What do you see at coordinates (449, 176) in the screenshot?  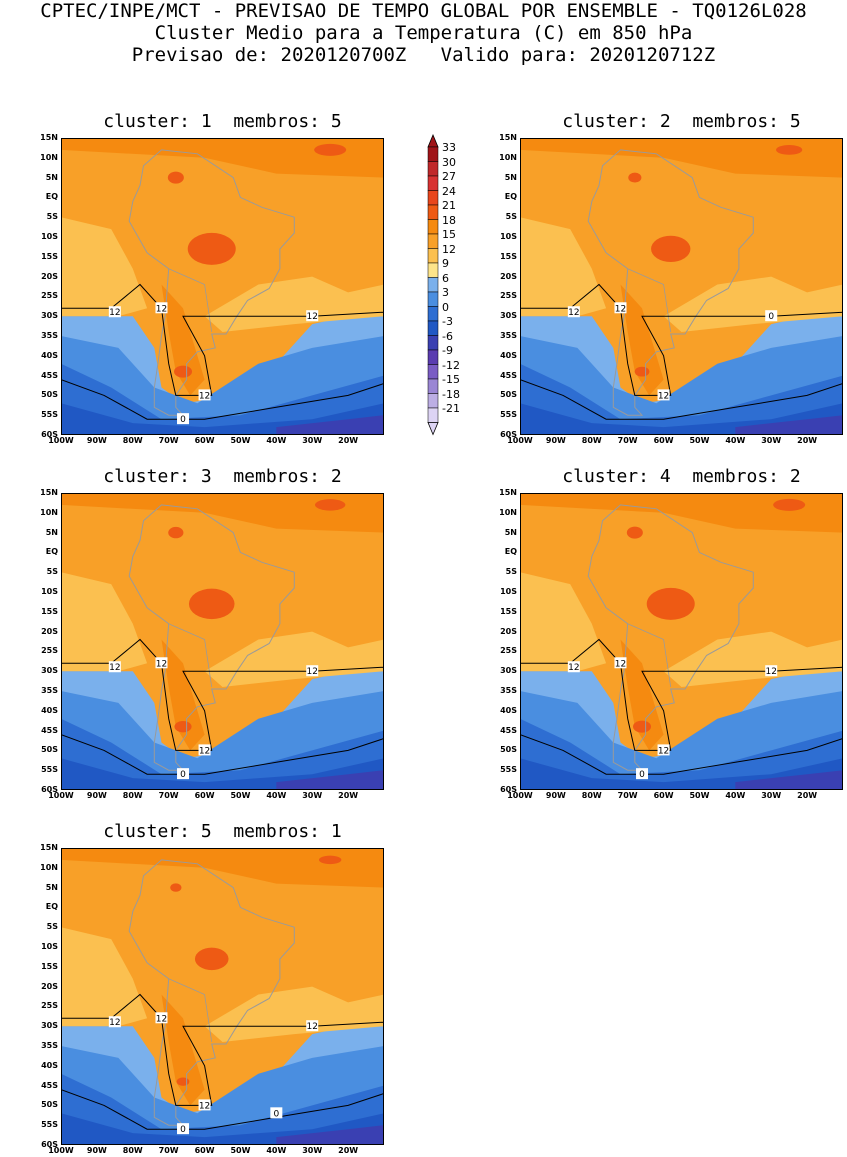 I see `colorbar-label: 27` at bounding box center [449, 176].